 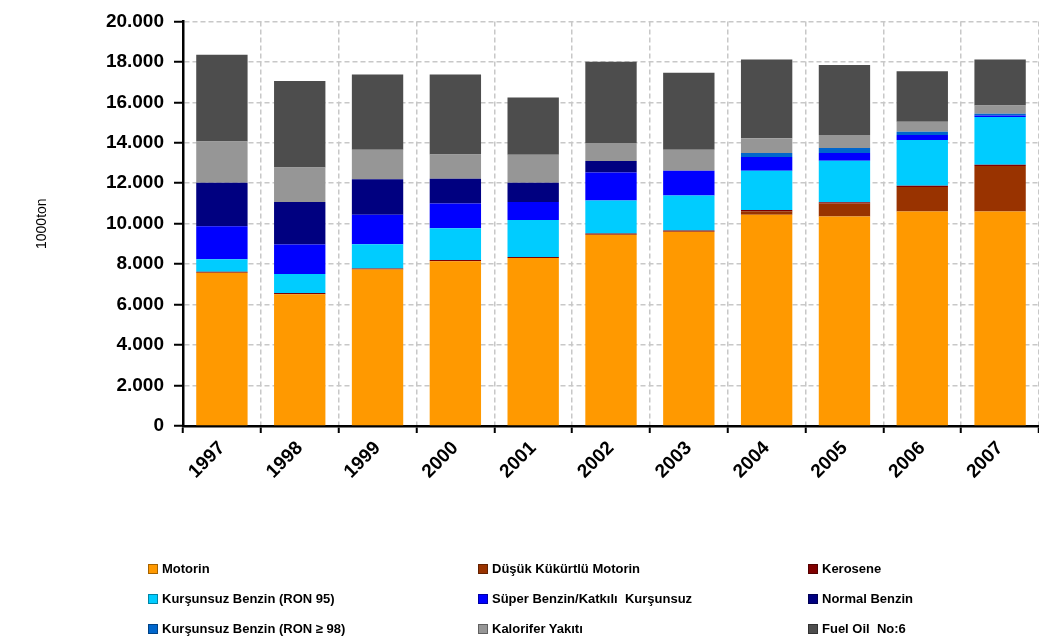 What do you see at coordinates (134, 222) in the screenshot?
I see `y-tick-label: 10.000` at bounding box center [134, 222].